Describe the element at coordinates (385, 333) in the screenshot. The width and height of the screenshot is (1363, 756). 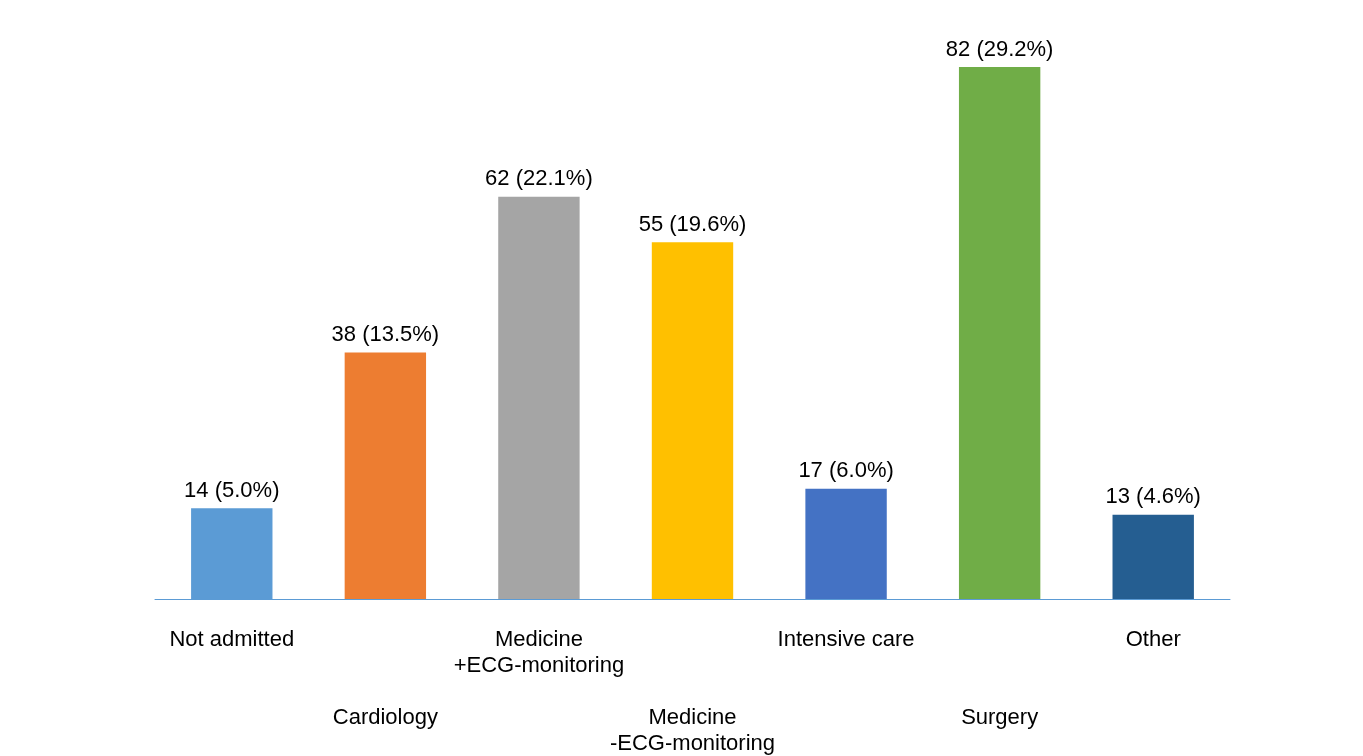
I see `data-label: 38 (13.5%)` at that location.